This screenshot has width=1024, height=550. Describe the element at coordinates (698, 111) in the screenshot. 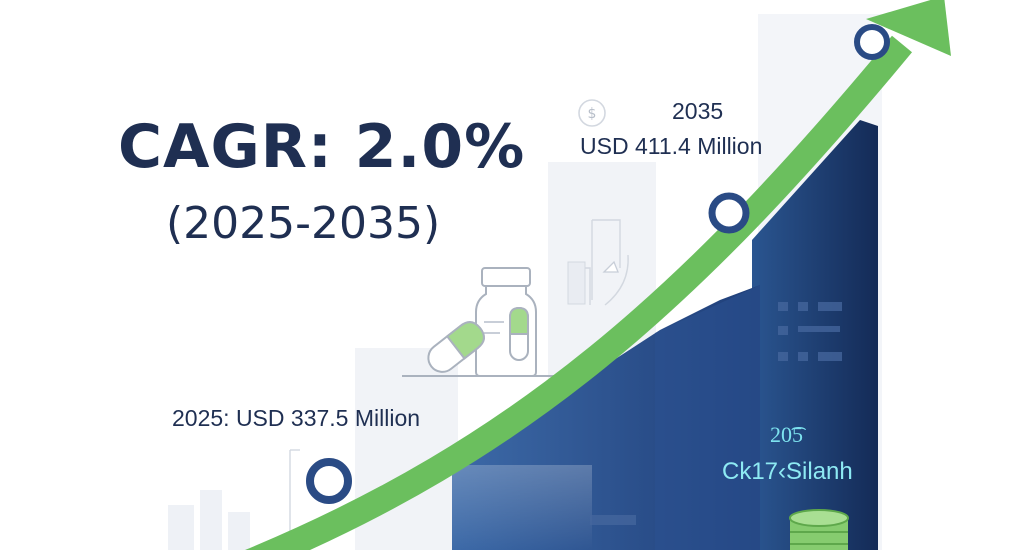

I see `end-year-label: 2035` at that location.